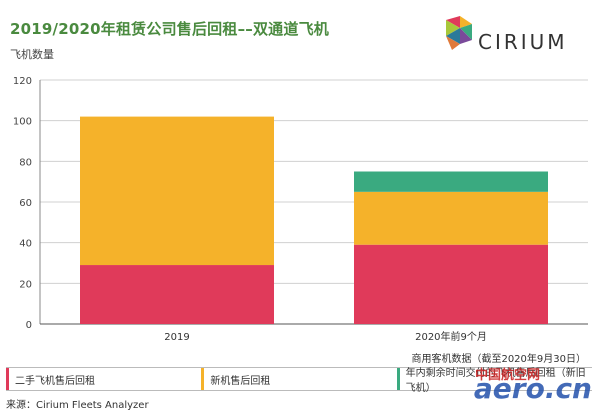 This screenshot has height=414, width=600. Describe the element at coordinates (29, 325) in the screenshot. I see `y-tick-label-0: 0` at that location.